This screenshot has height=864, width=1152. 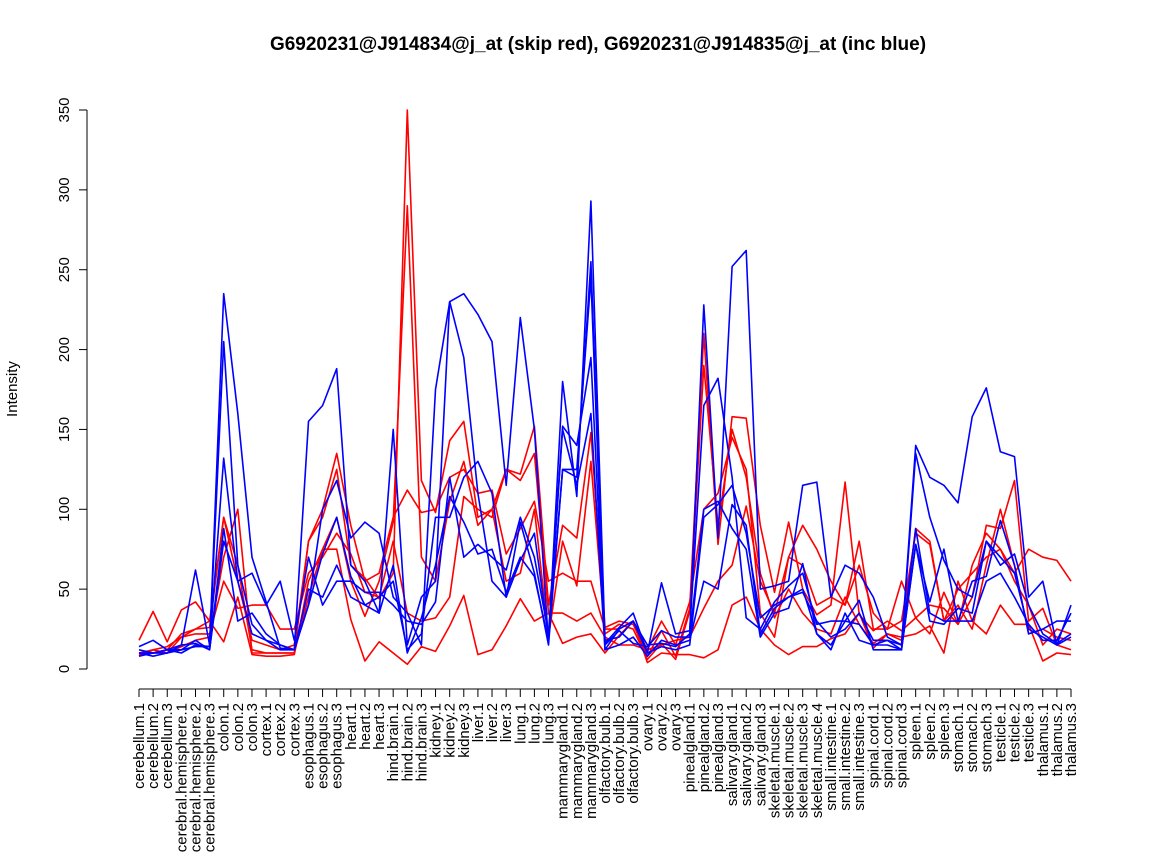 I want to click on x-tick-label: spinal.cord.1, so click(x=873, y=745).